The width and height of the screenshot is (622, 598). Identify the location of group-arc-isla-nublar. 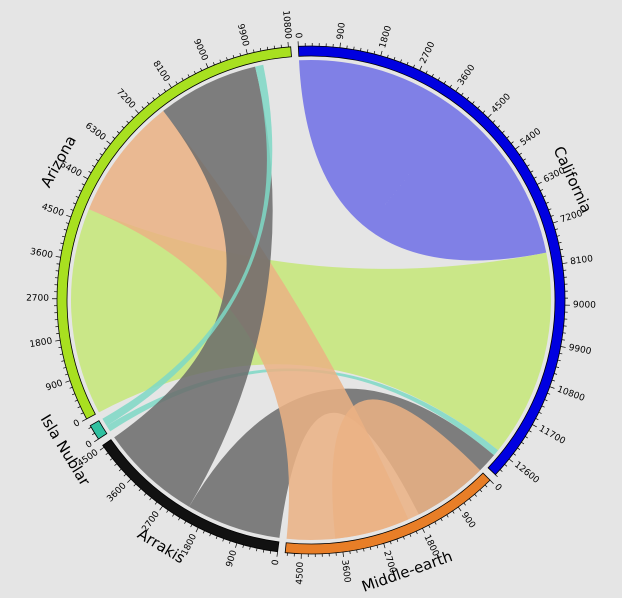
(98, 430).